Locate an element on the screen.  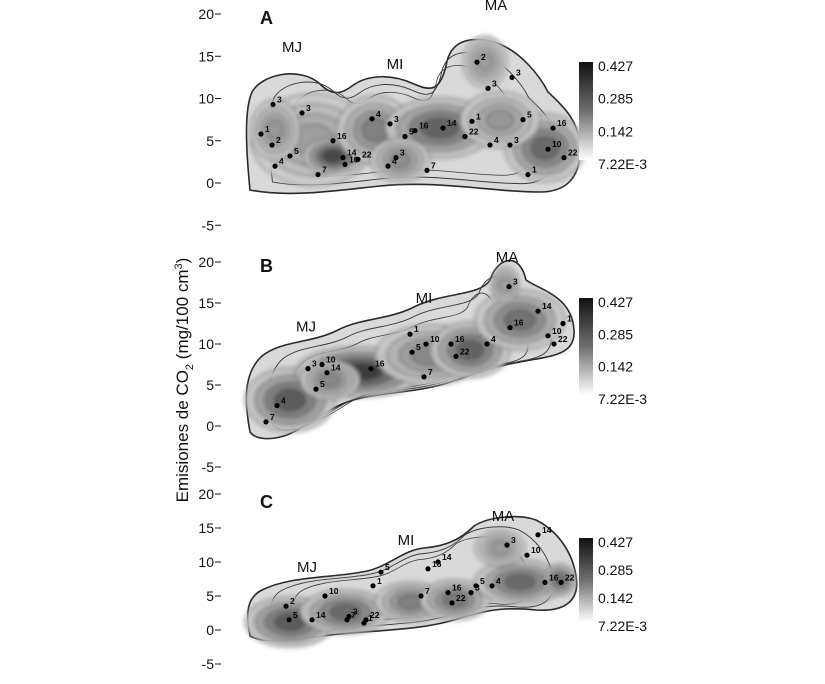
sample-point-label: 22 is located at coordinates (461, 598).